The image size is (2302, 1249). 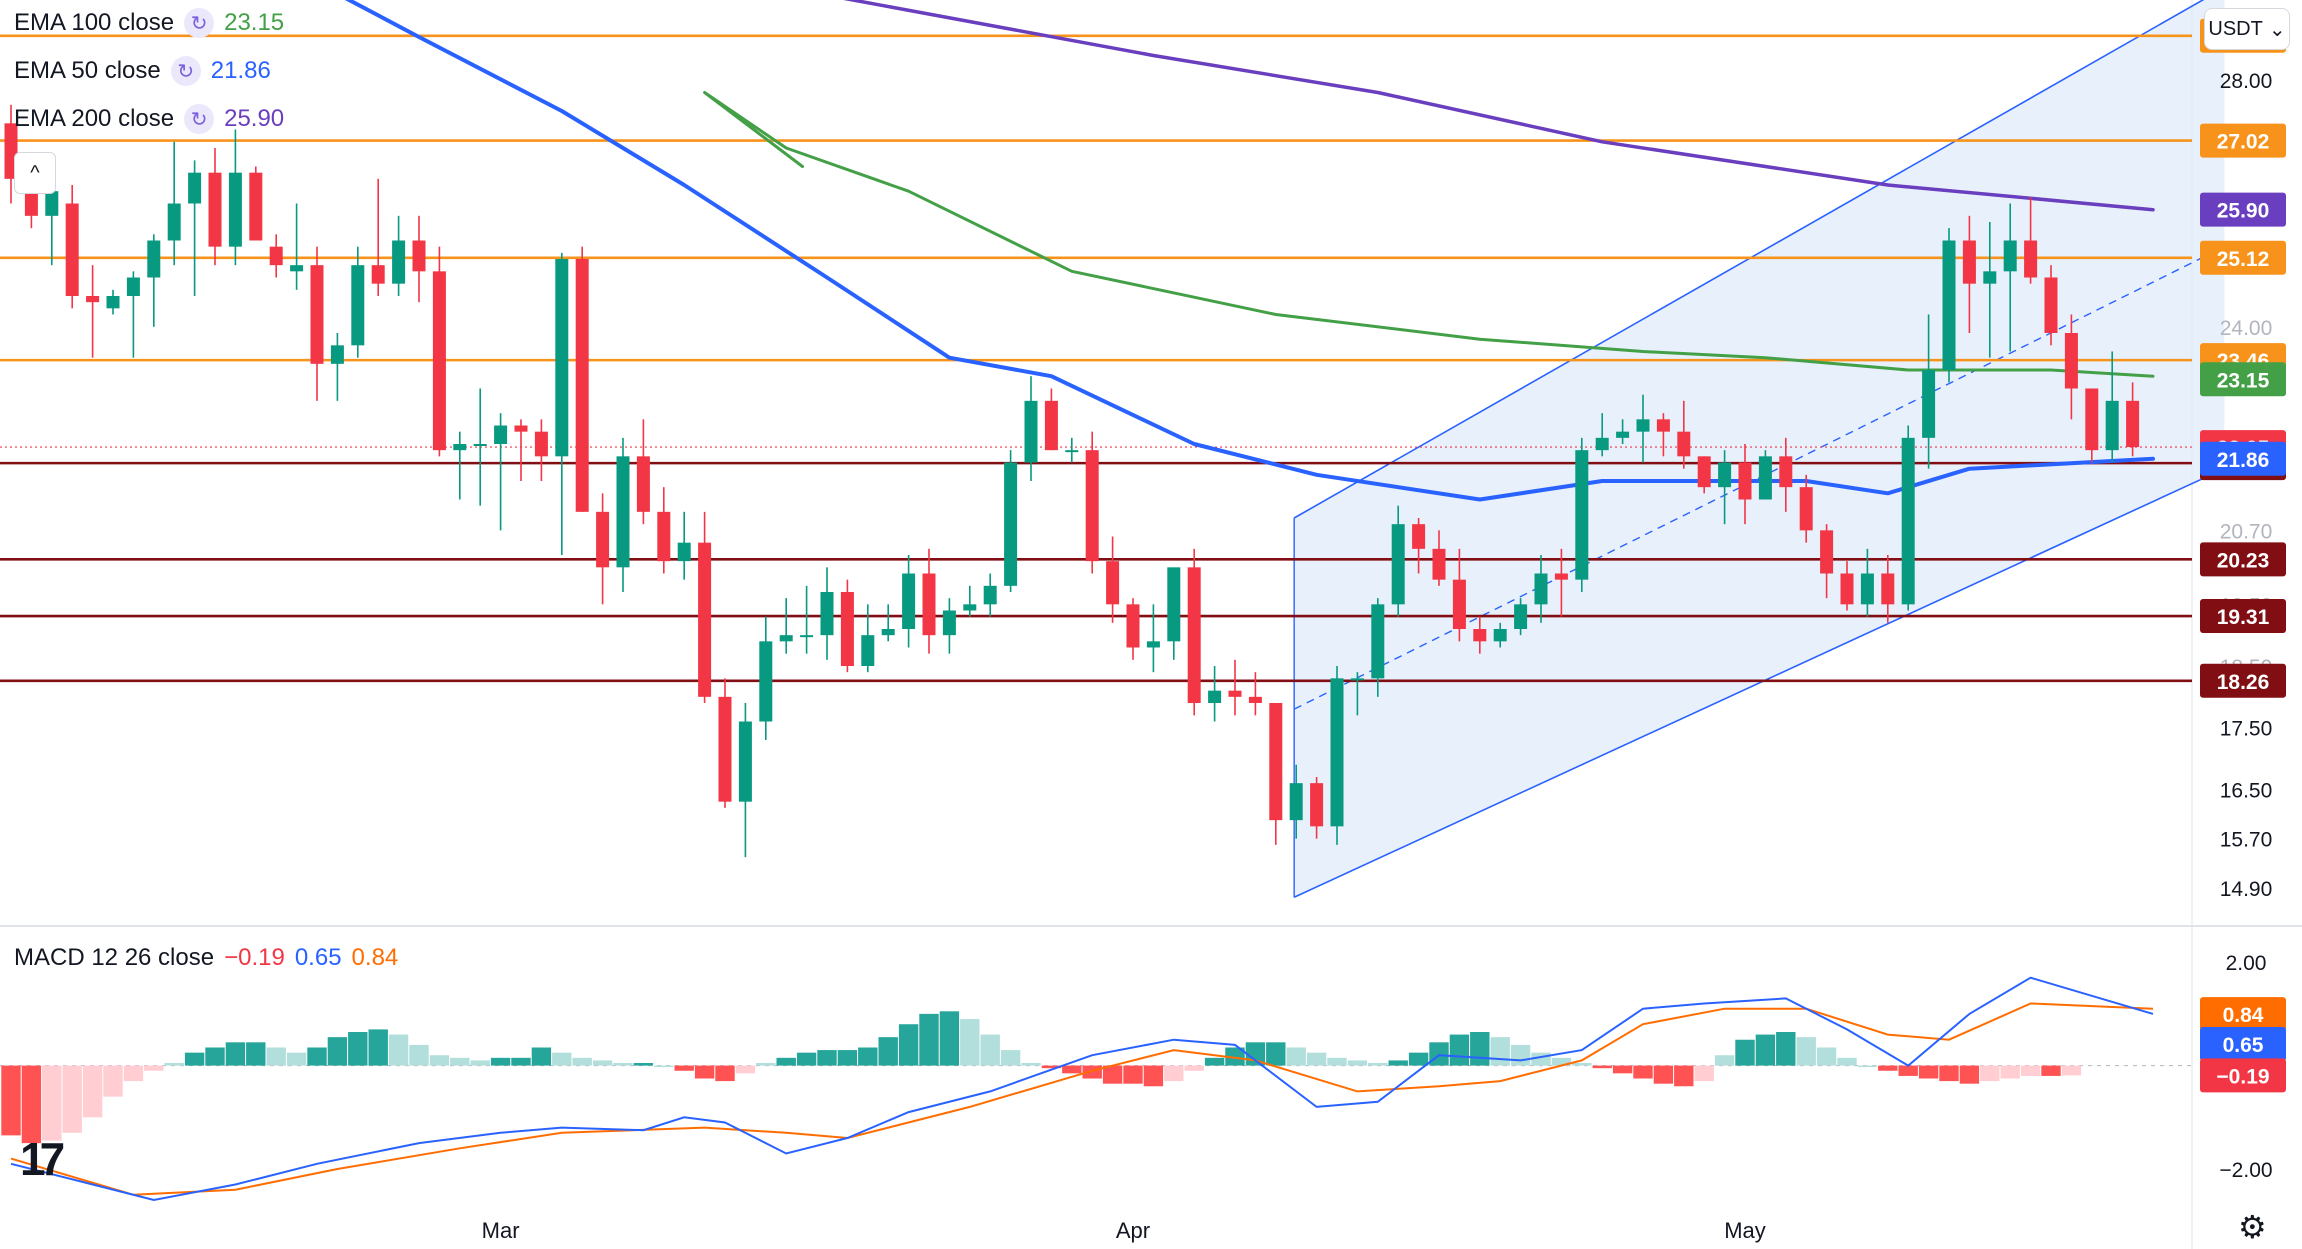 I want to click on macd-tag-bg, so click(x=2243, y=1075).